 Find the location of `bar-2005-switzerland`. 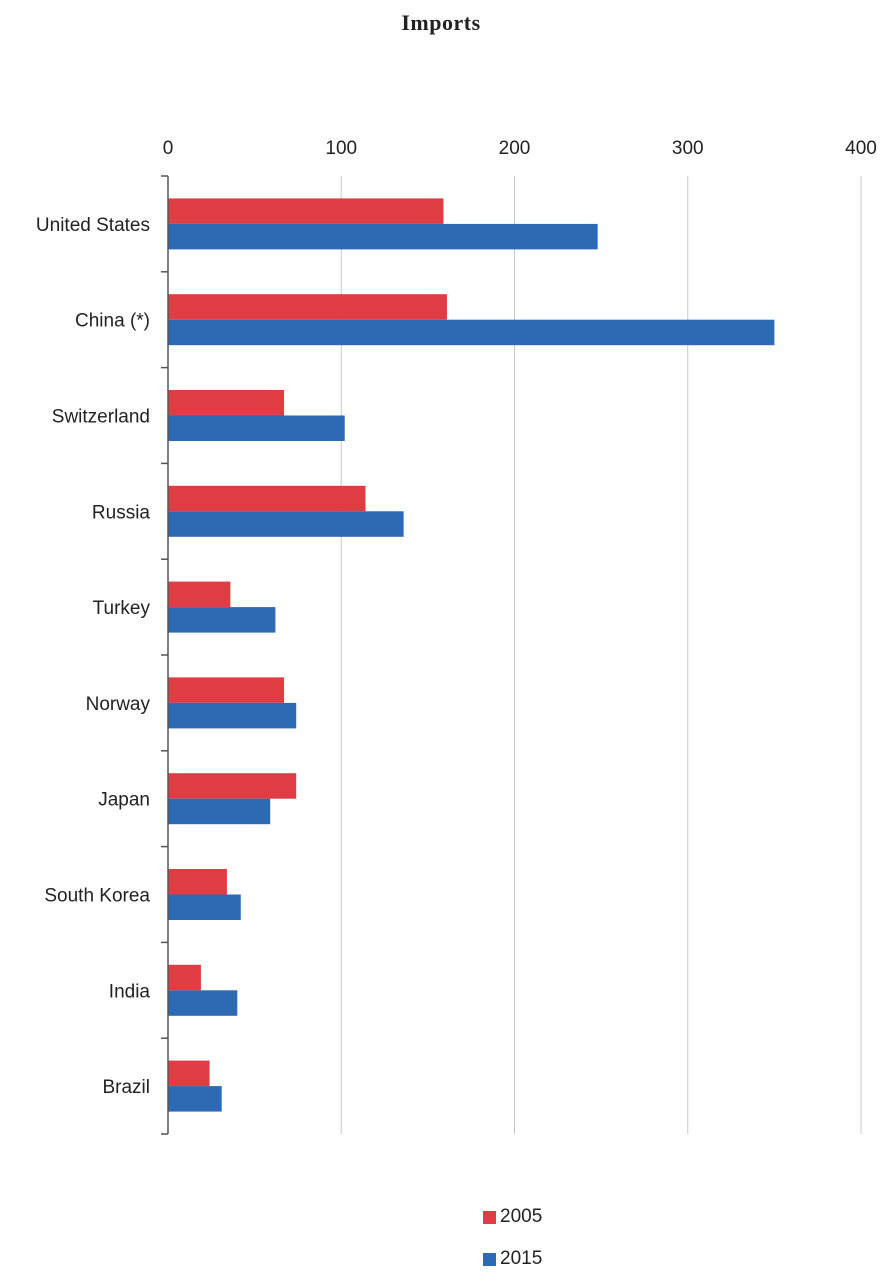

bar-2005-switzerland is located at coordinates (226, 403).